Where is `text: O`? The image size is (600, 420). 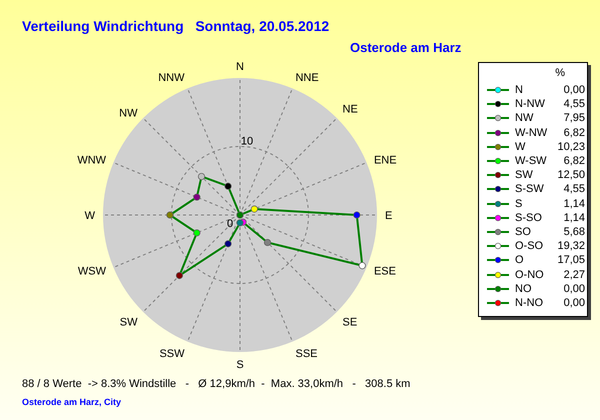
text: O is located at coordinates (520, 260).